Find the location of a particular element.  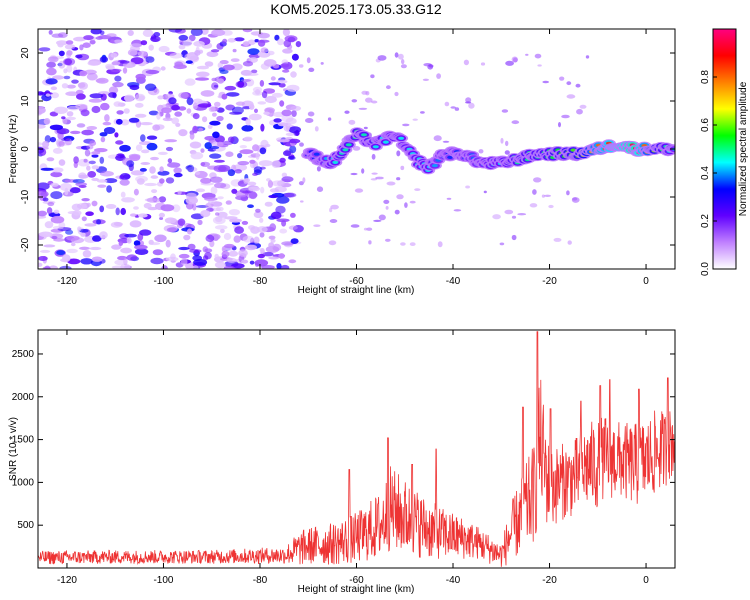

x-tick-label: -80 is located at coordinates (260, 281).